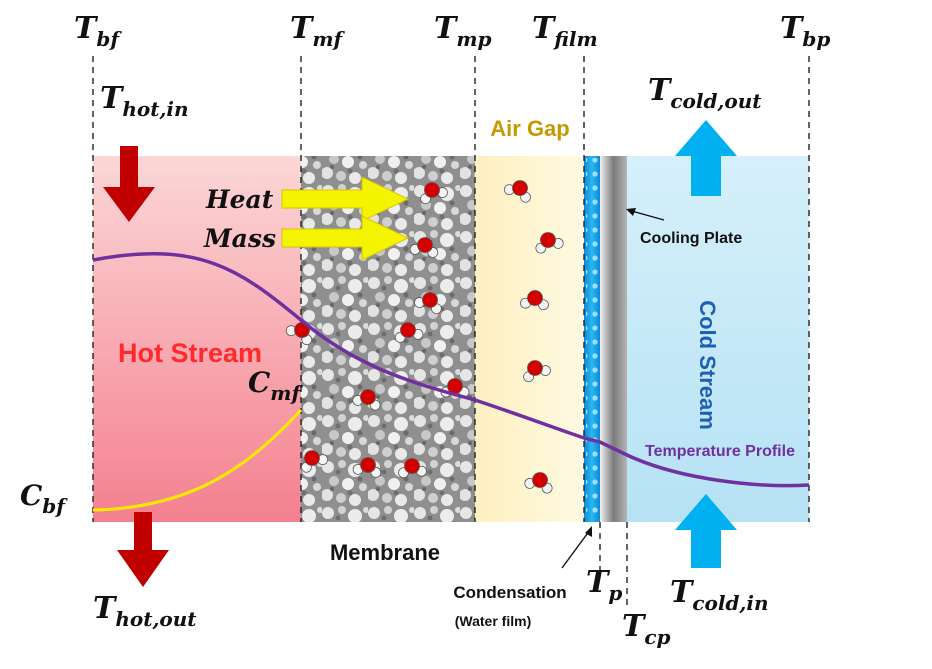 The width and height of the screenshot is (932, 669). I want to click on t-bp-main: T, so click(792, 28).